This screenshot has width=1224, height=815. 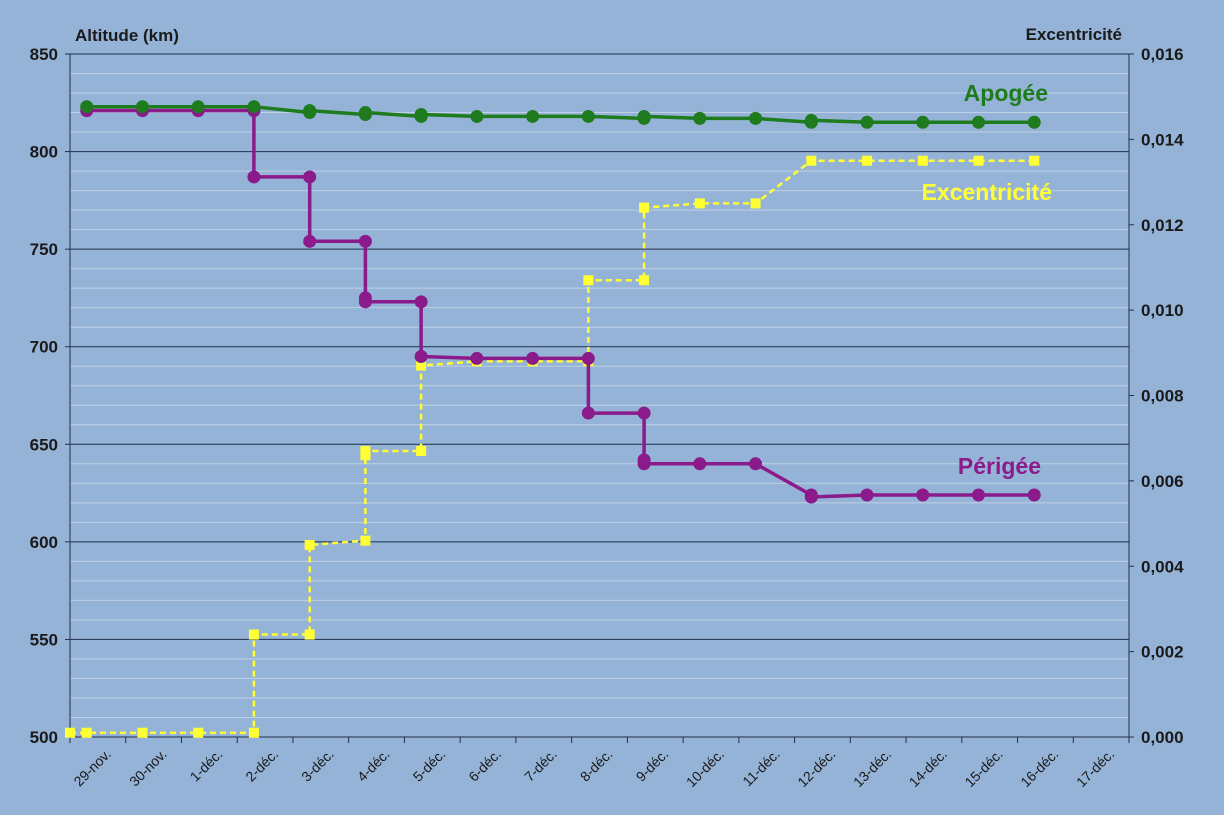 What do you see at coordinates (987, 192) in the screenshot?
I see `series-label-eccentricity: Excentricité` at bounding box center [987, 192].